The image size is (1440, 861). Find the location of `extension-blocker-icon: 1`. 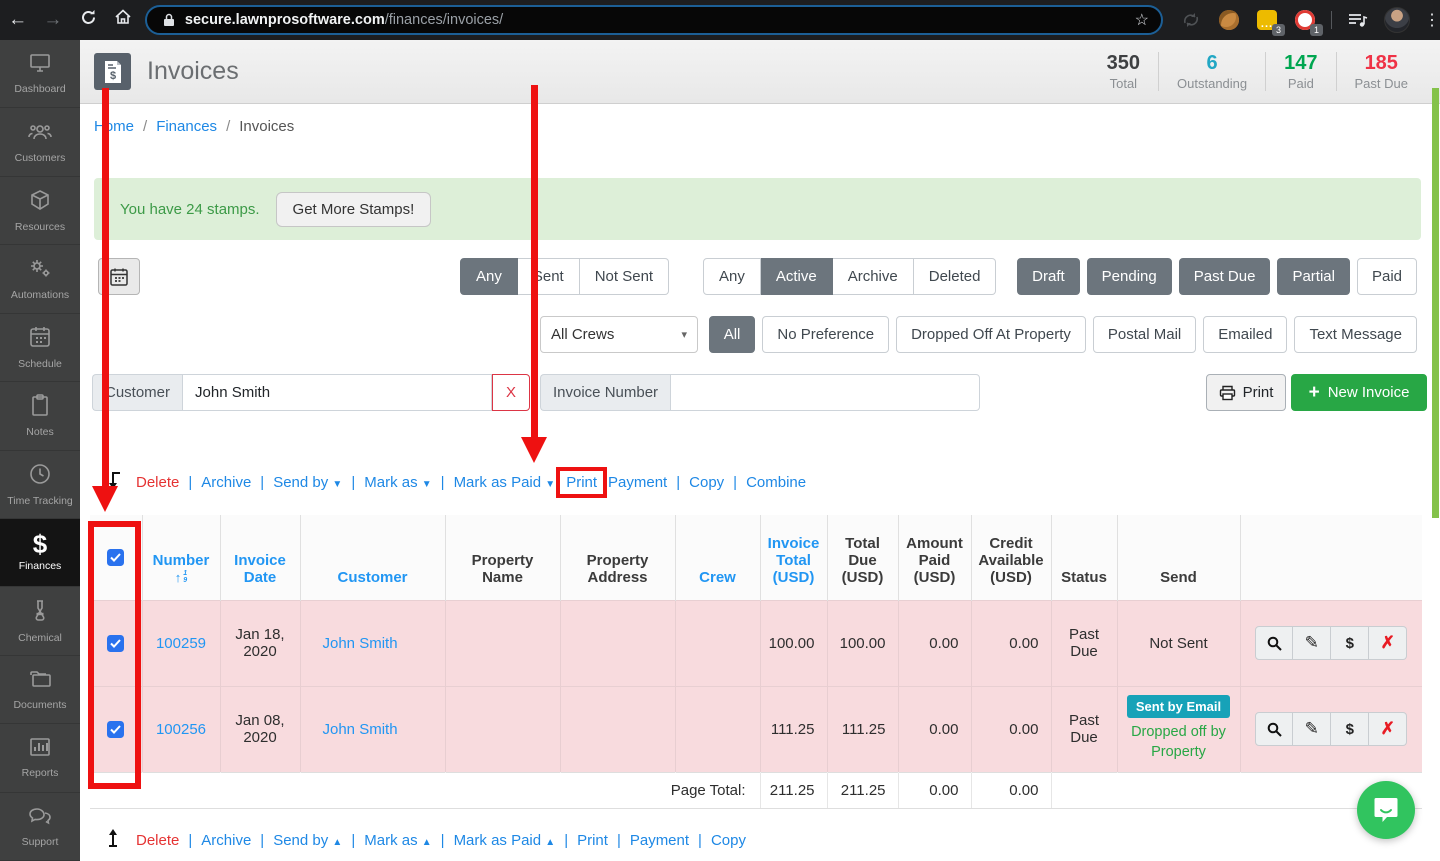

extension-blocker-icon: 1 is located at coordinates (1308, 22).